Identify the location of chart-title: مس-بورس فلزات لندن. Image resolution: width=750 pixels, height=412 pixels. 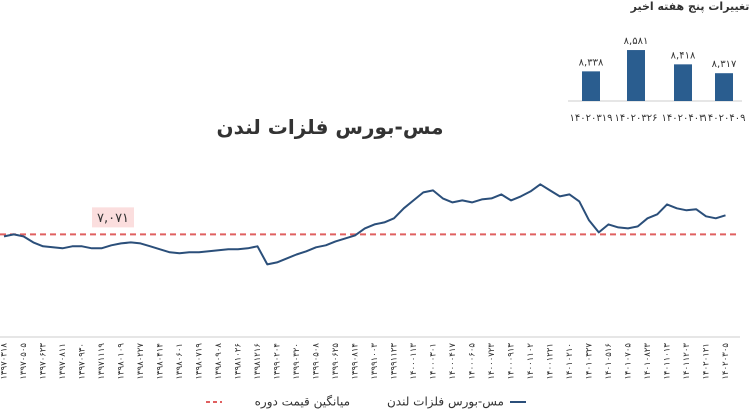
(330, 127).